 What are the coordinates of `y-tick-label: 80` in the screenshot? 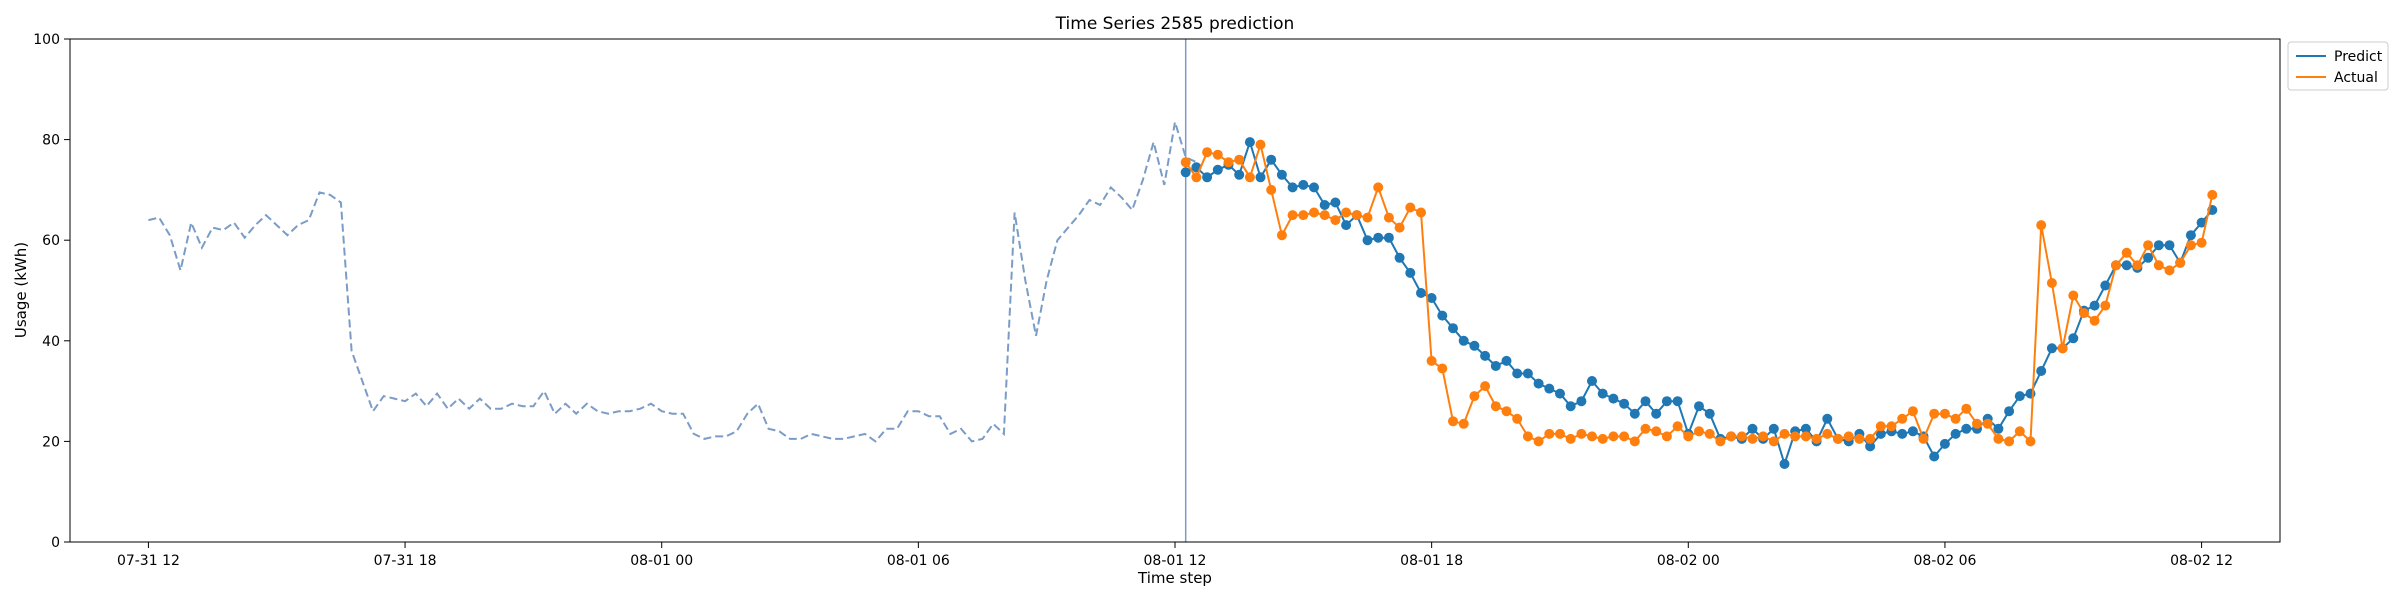 It's located at (51, 141).